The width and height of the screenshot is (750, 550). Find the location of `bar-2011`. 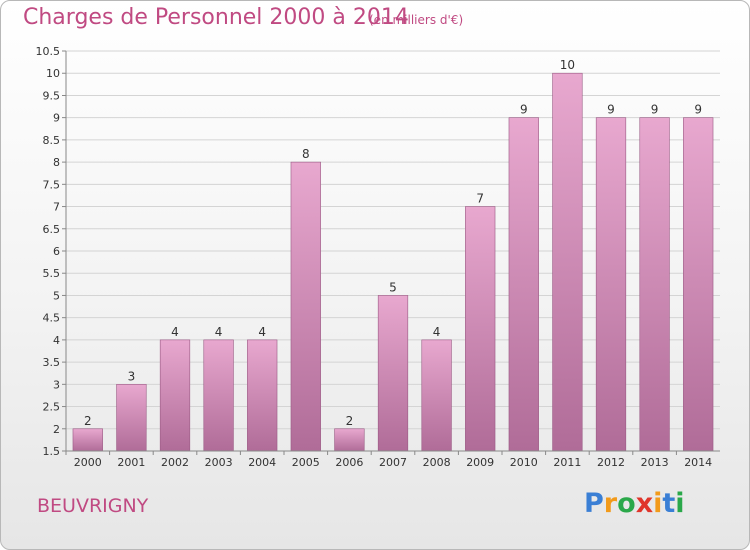

bar-2011 is located at coordinates (567, 262).